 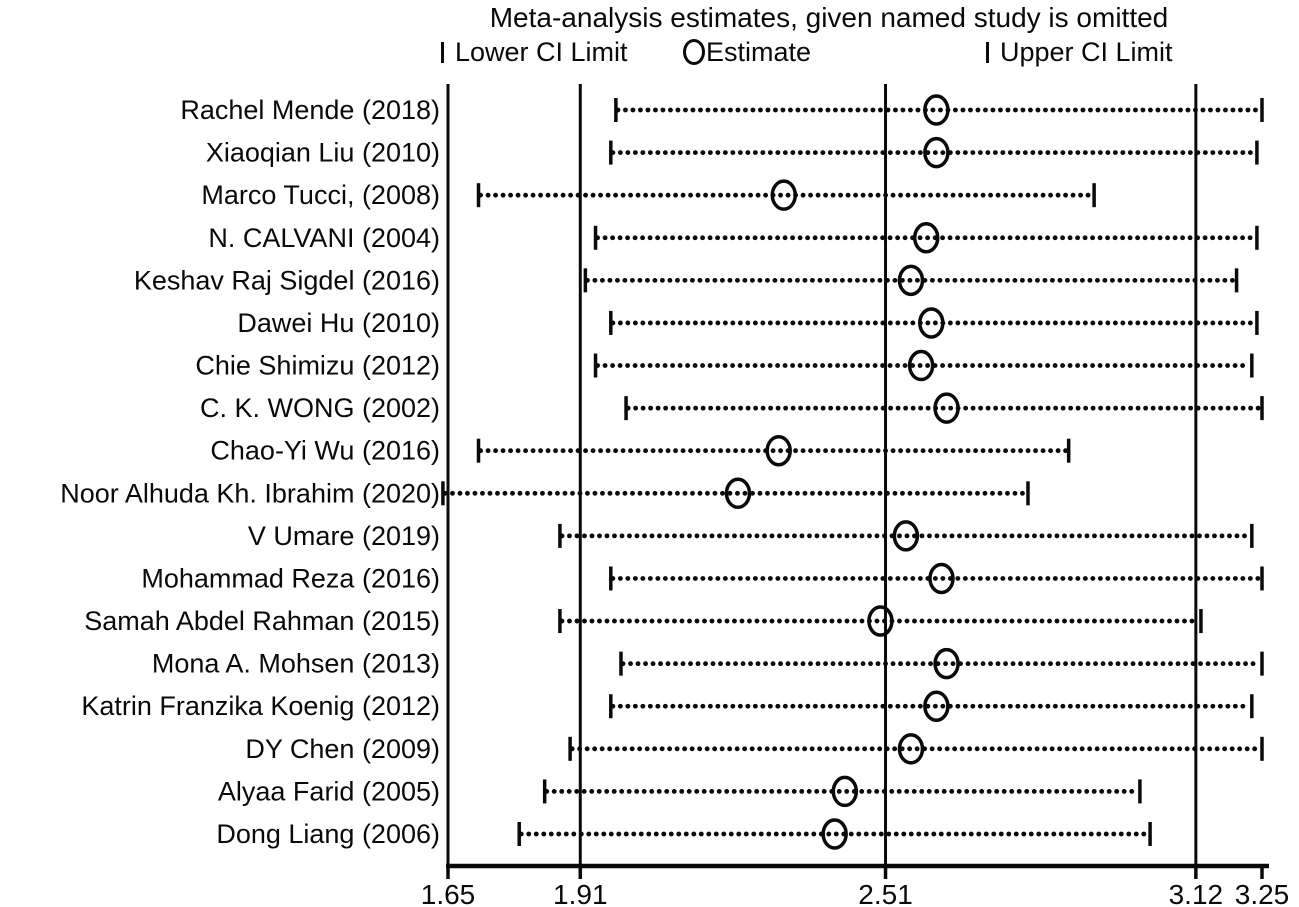 What do you see at coordinates (342, 749) in the screenshot?
I see `study-label: DY Chen (2009)` at bounding box center [342, 749].